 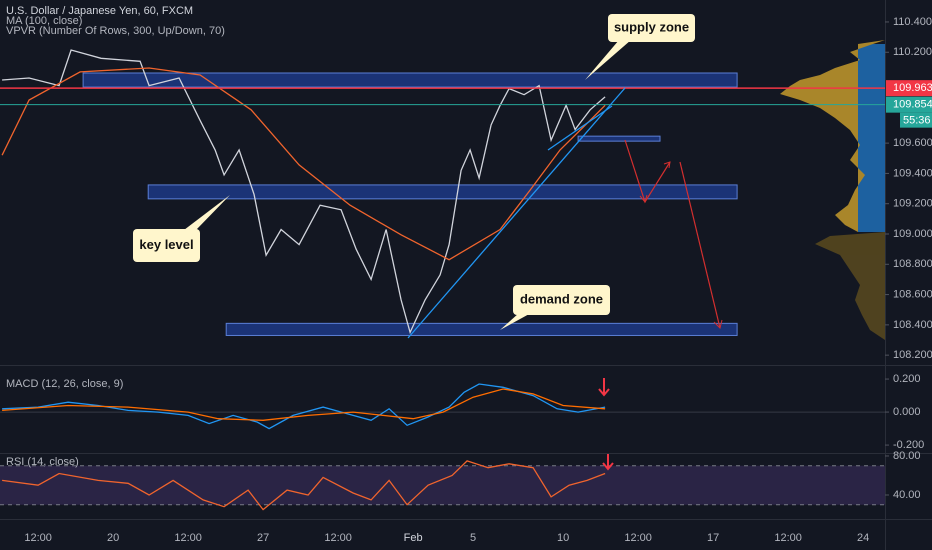 I want to click on y-tick-label: 108.400, so click(x=912, y=325).